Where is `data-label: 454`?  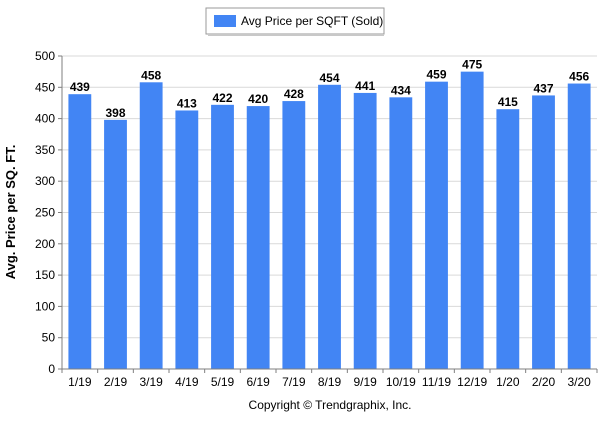 data-label: 454 is located at coordinates (329, 78).